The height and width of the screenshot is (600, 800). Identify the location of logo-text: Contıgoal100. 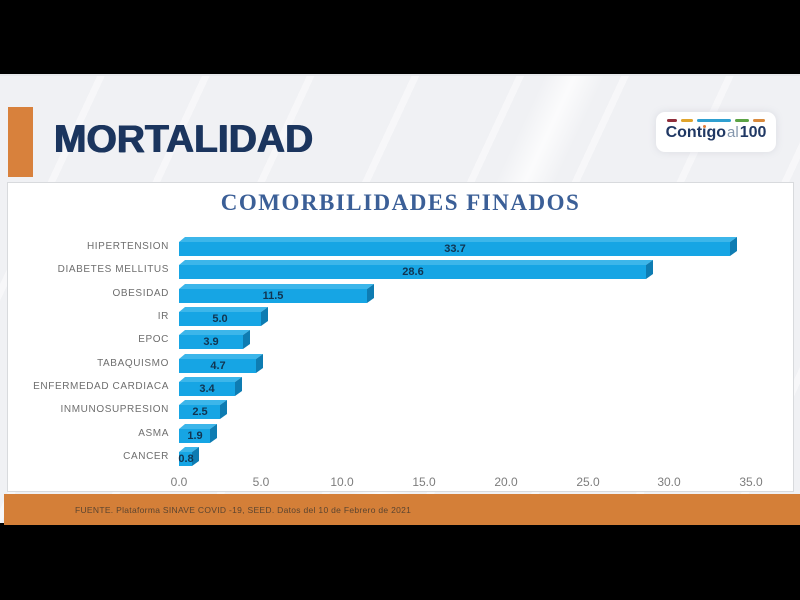
(716, 133).